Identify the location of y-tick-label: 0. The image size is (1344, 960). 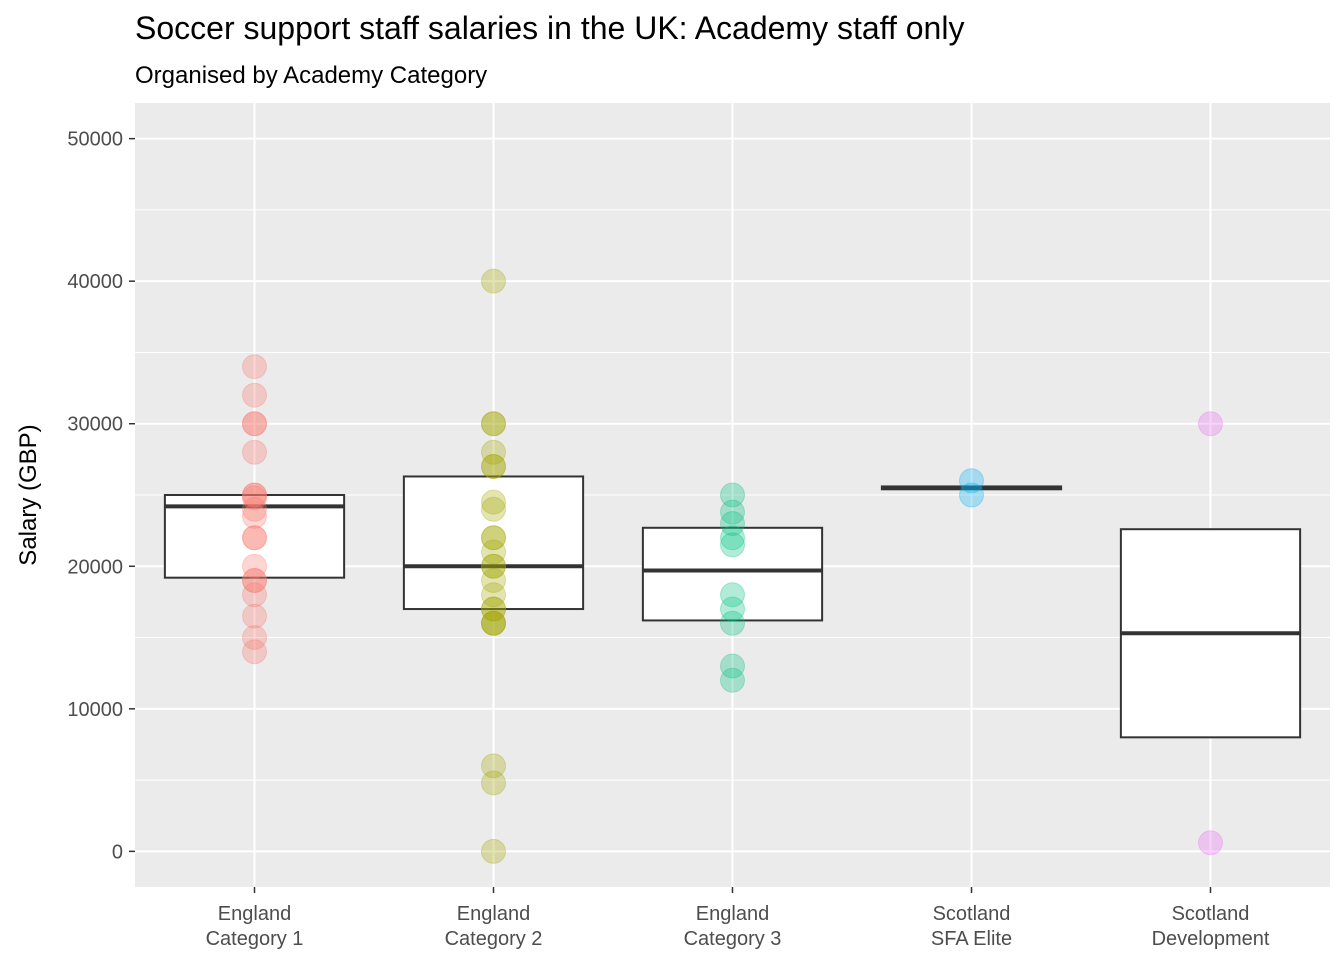
(117, 852).